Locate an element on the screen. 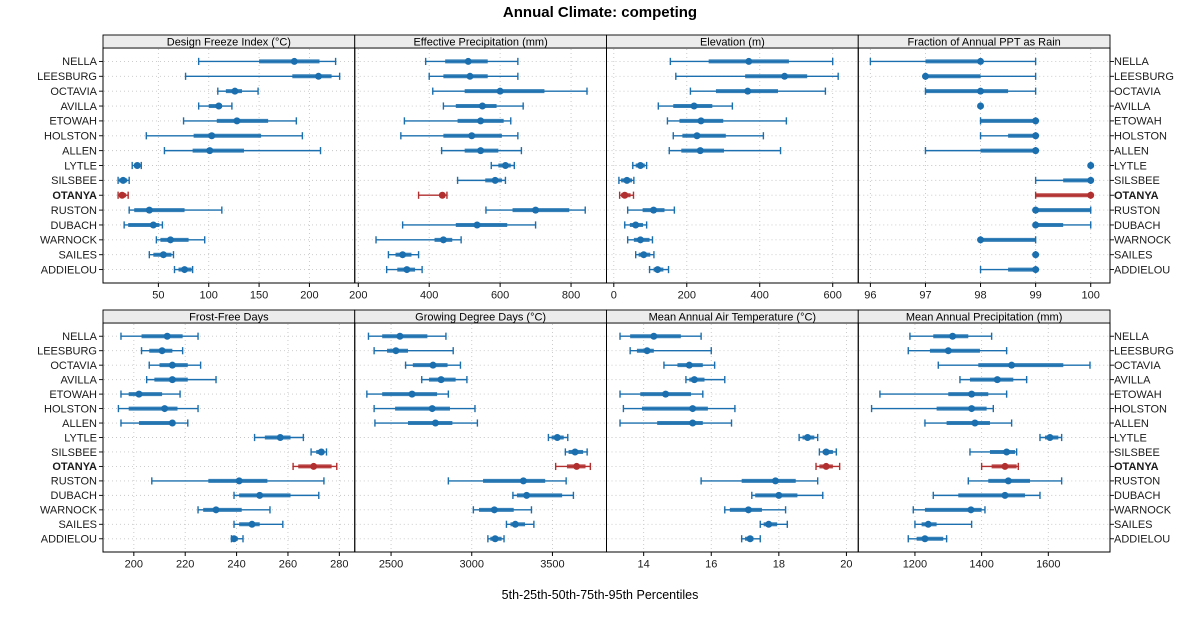  strip-title: Effective Precipitation (mm) is located at coordinates (480, 43).